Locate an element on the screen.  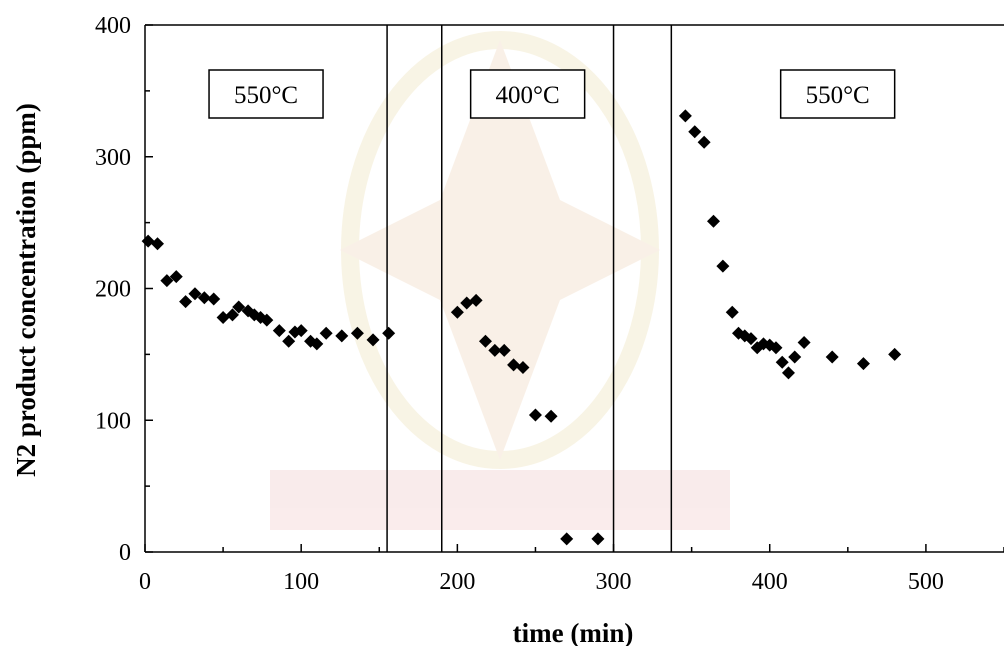
x-tick-label: 400 is located at coordinates (770, 582).